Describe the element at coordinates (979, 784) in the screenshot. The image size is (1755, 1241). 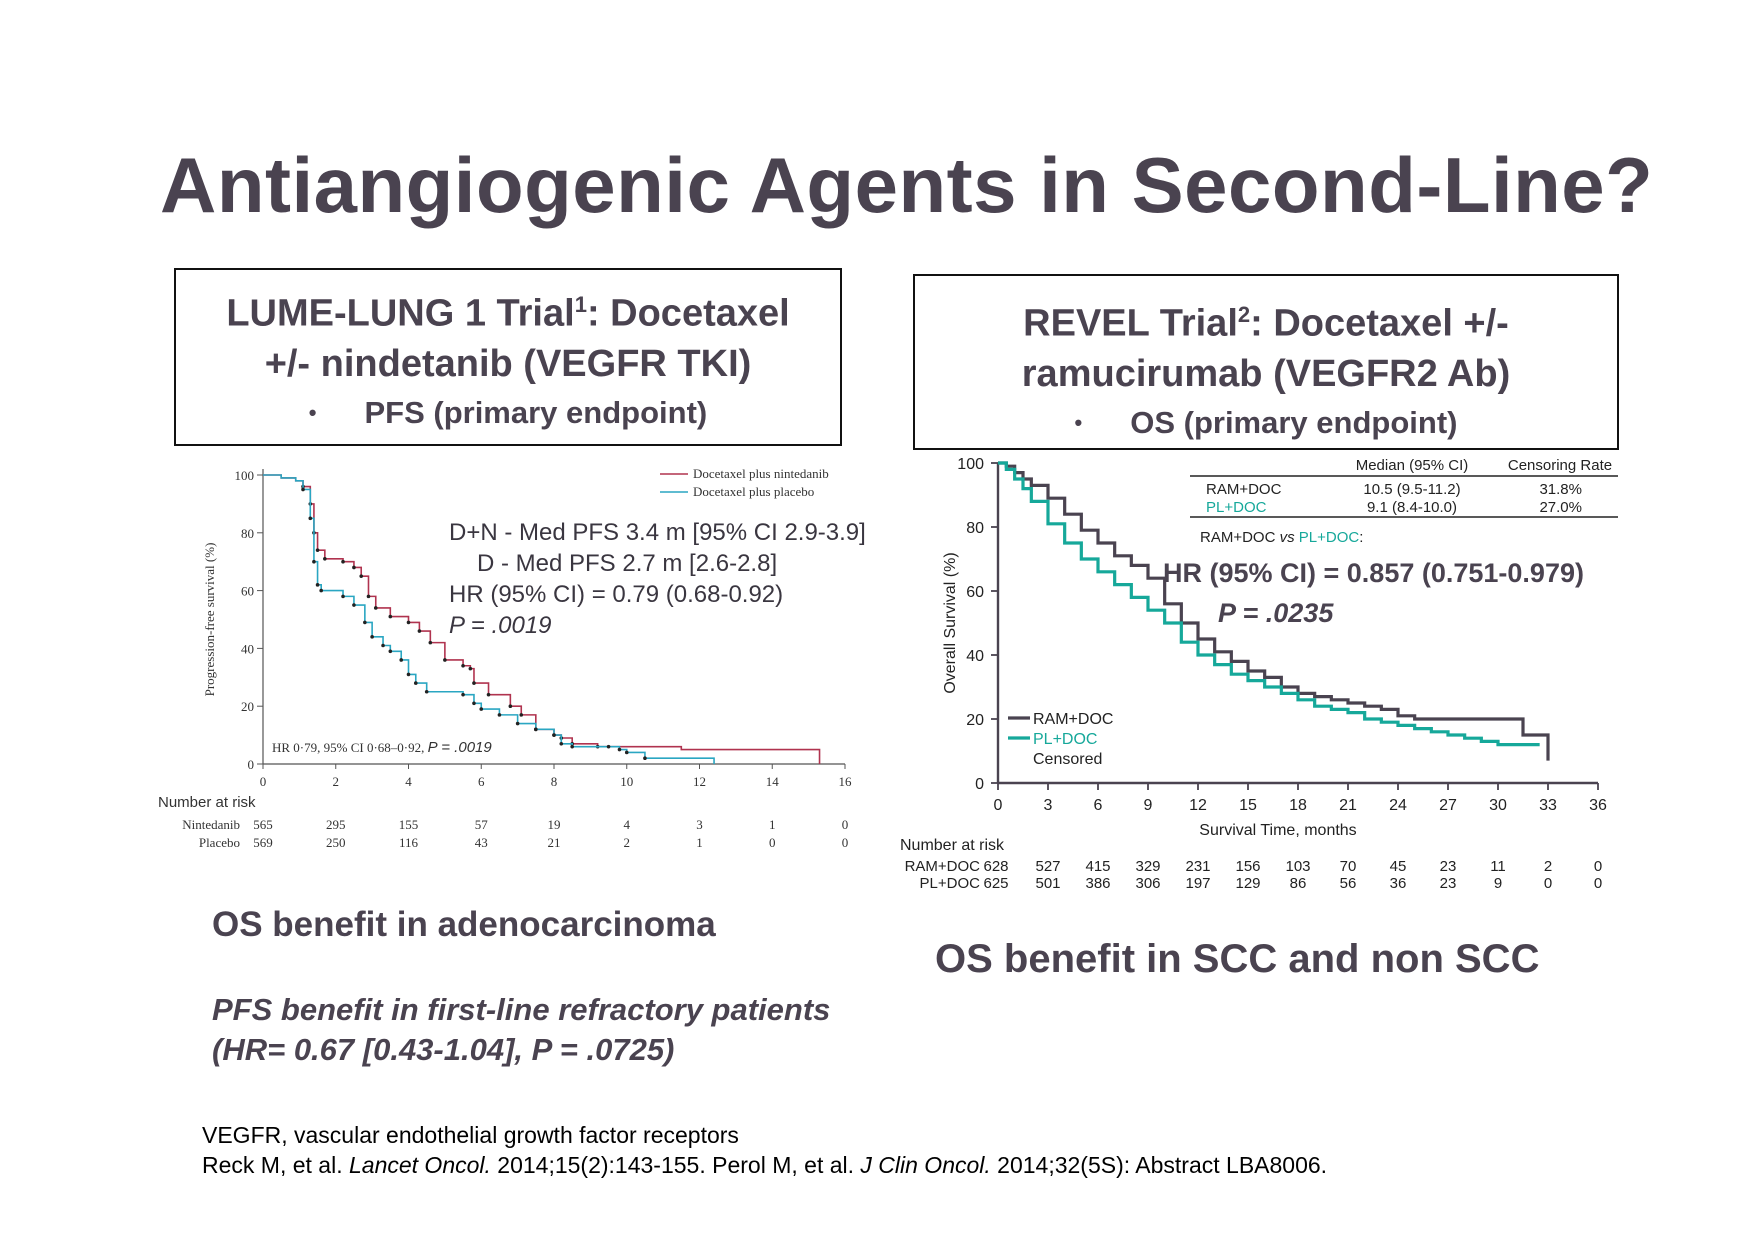
I see `os-y-tick-label: 0` at that location.